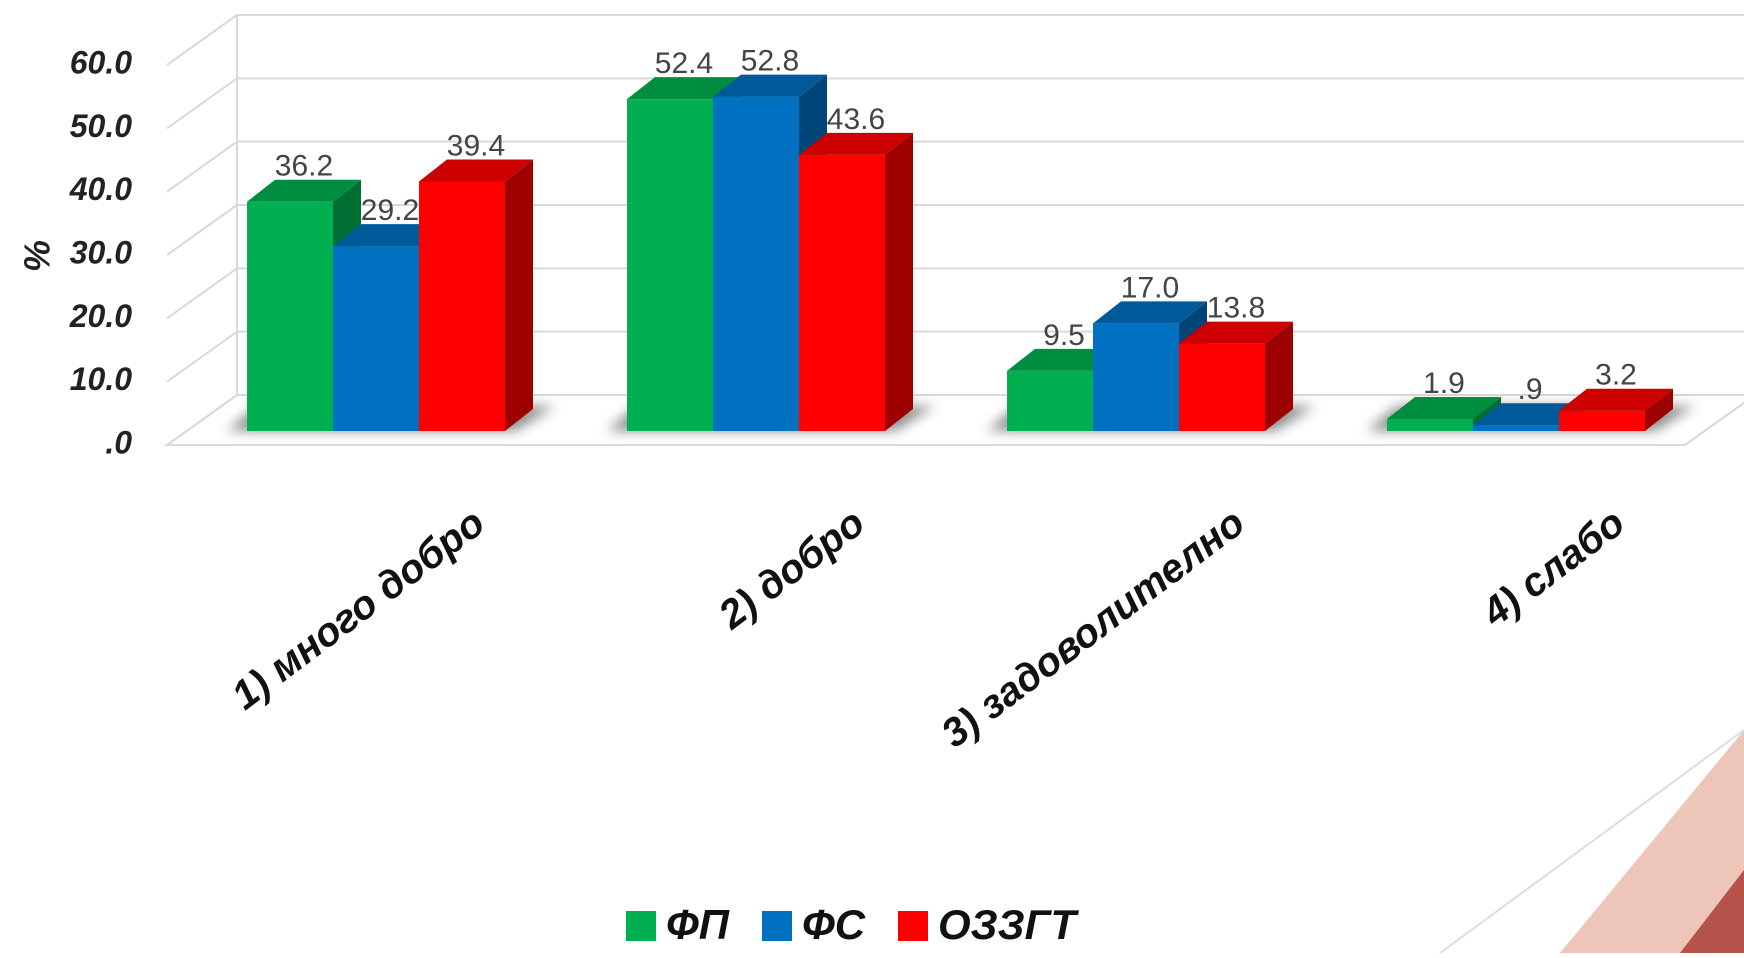 Image resolution: width=1744 pixels, height=958 pixels. Describe the element at coordinates (684, 63) in the screenshot. I see `value-label: 52.4` at that location.